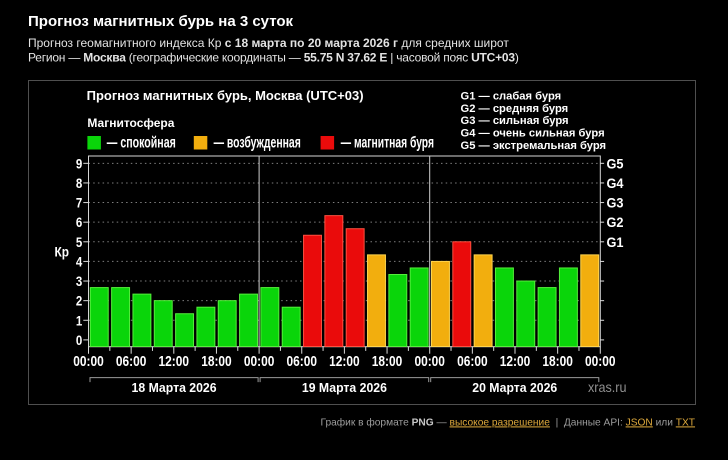 The height and width of the screenshot is (460, 728). What do you see at coordinates (225, 95) in the screenshot?
I see `svg-text:Прогноз магнитных бурь, Москва: Прогноз магнитных бурь, Москва (UTC+03)` at bounding box center [225, 95].